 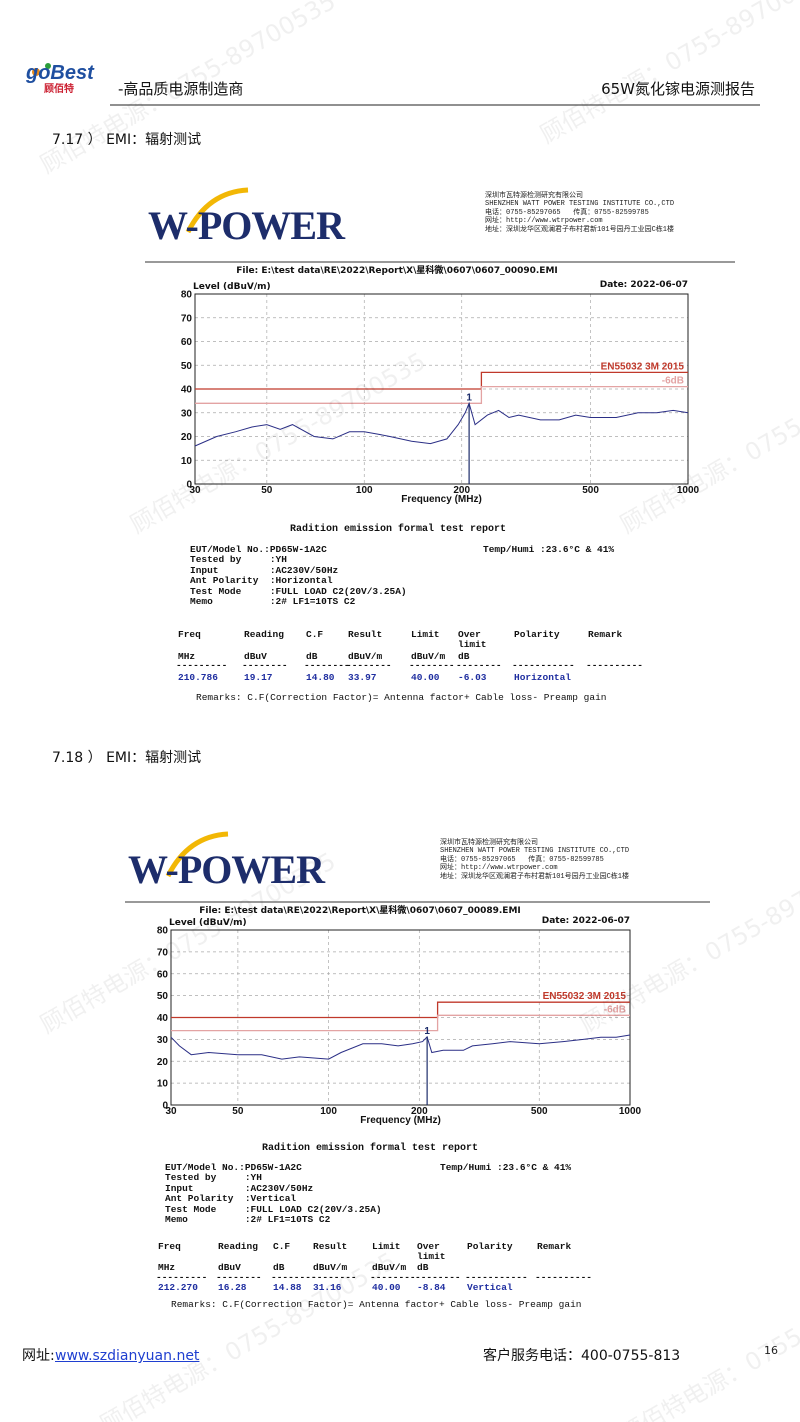 What do you see at coordinates (231, 1199) in the screenshot?
I see `info-line: Ant Polarity :Vertical` at bounding box center [231, 1199].